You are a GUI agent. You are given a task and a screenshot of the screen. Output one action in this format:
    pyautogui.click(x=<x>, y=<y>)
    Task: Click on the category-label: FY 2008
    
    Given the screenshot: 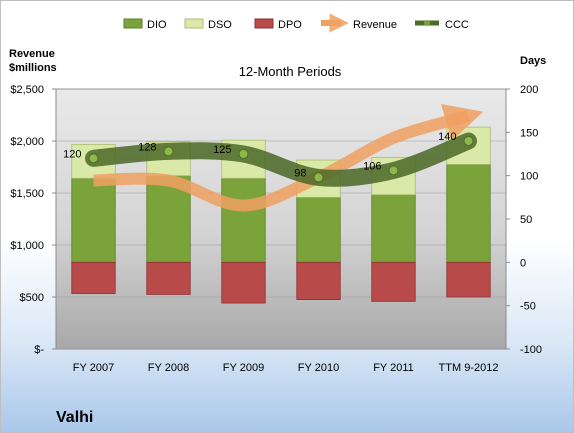 What is the action you would take?
    pyautogui.click(x=168, y=368)
    